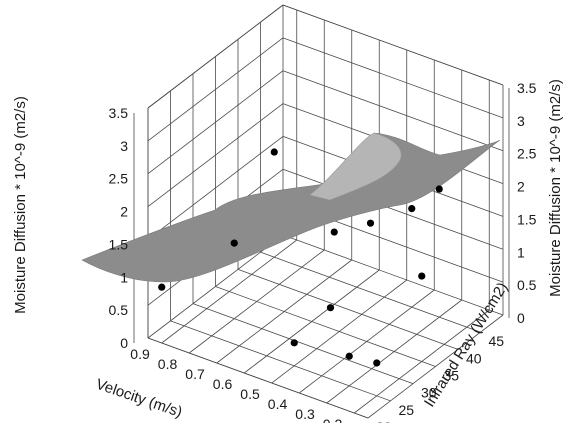  What do you see at coordinates (139, 398) in the screenshot?
I see `x-axis-label: Velocity (m/s)` at bounding box center [139, 398].